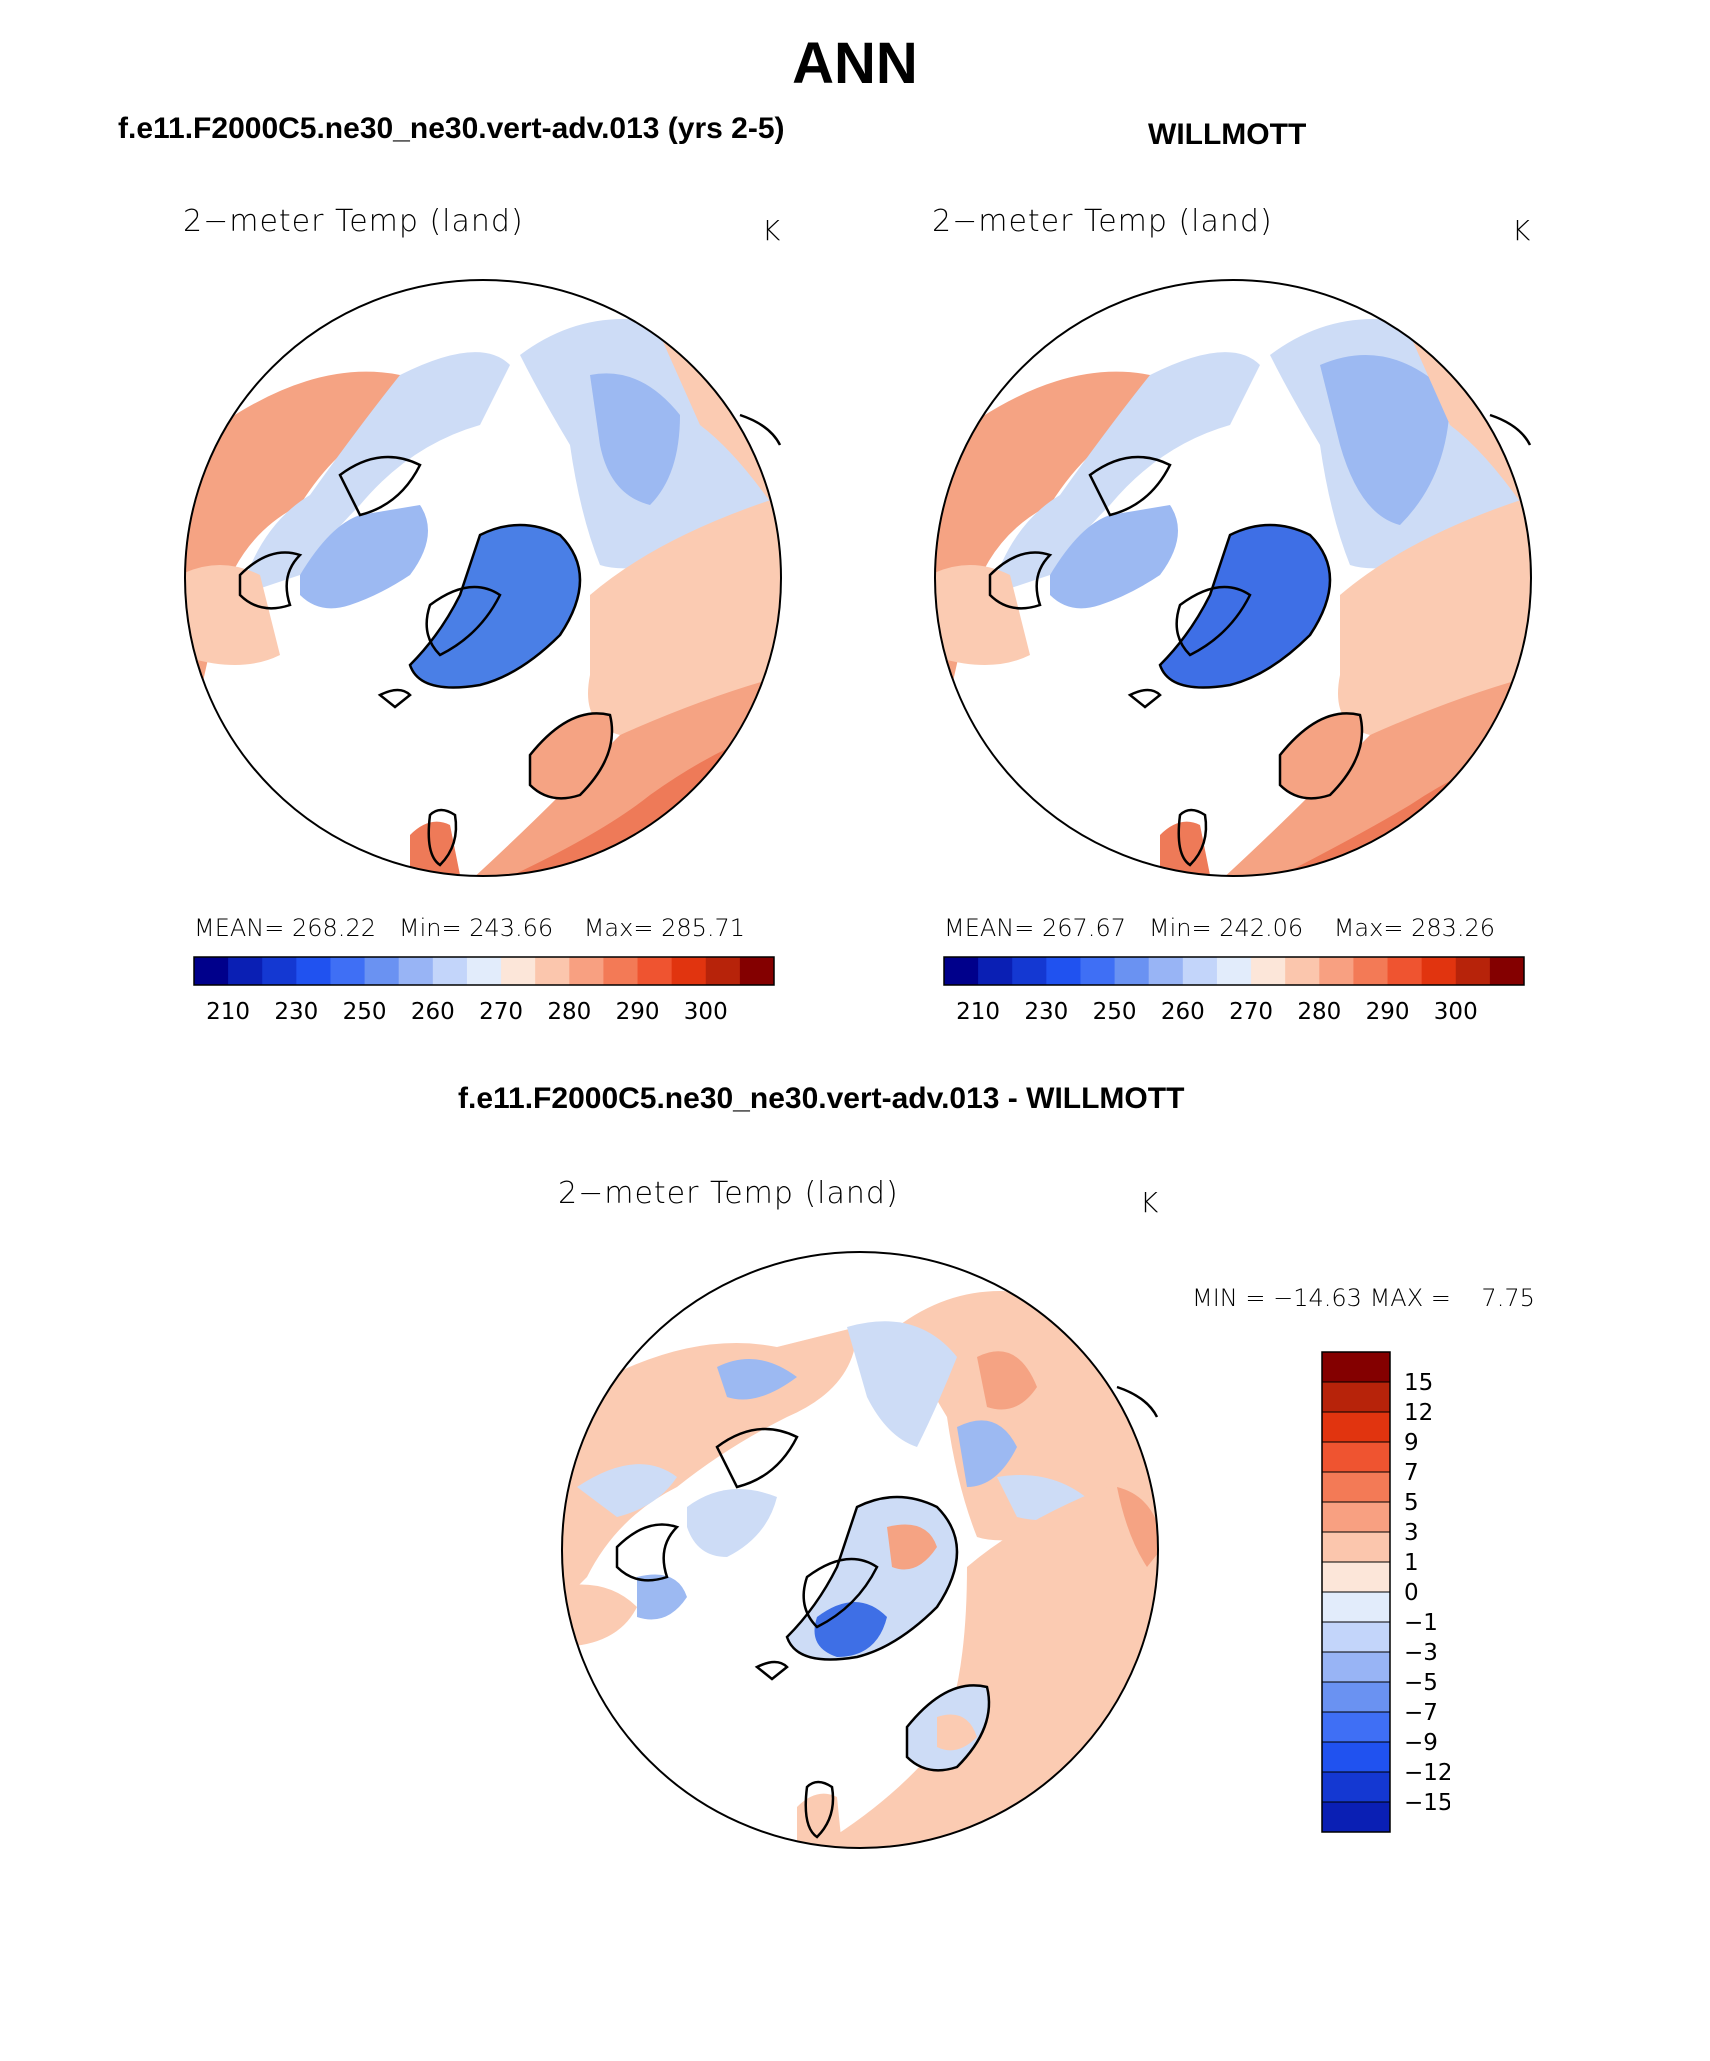 This screenshot has width=1710, height=2061. What do you see at coordinates (1421, 1683) in the screenshot?
I see `diff-colorbar-tick-label: −5` at bounding box center [1421, 1683].